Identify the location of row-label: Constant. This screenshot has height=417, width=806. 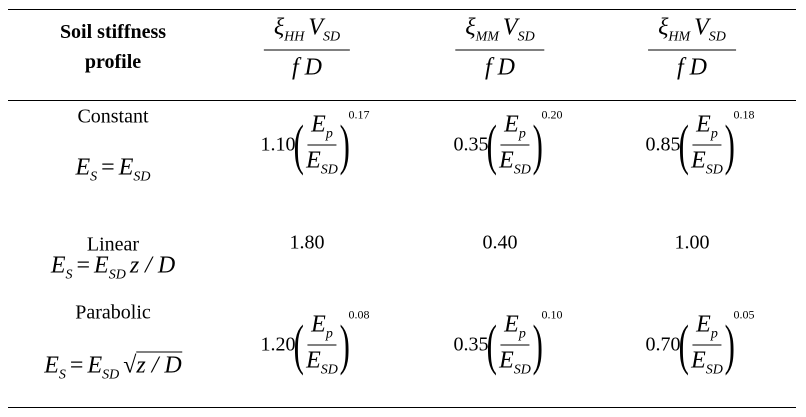
(113, 116).